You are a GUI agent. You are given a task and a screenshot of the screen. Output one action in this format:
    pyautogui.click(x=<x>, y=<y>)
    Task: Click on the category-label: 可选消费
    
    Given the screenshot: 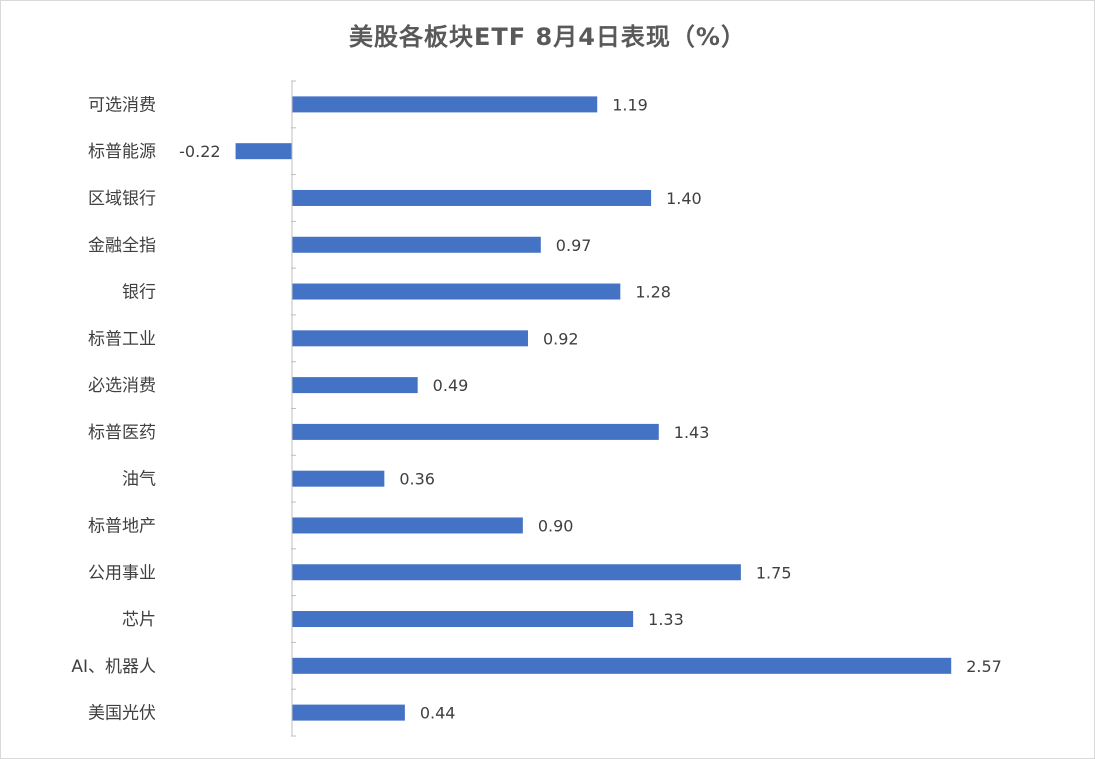 What is the action you would take?
    pyautogui.click(x=122, y=105)
    